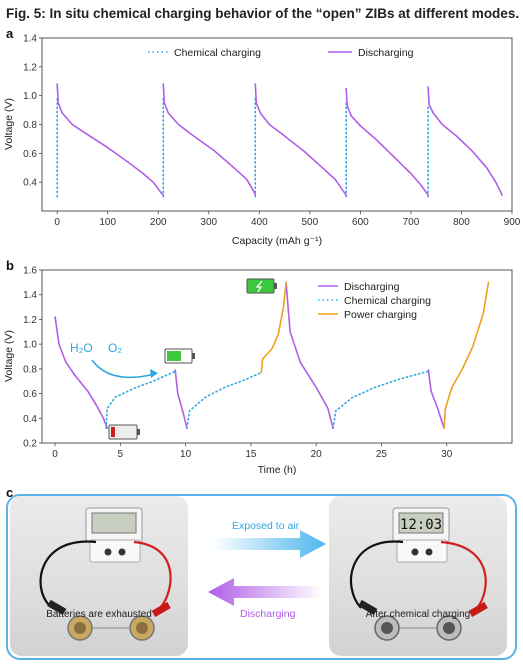 This screenshot has width=523, height=664. Describe the element at coordinates (30, 369) in the screenshot. I see `panel-b-ytick-label: 0.8` at that location.